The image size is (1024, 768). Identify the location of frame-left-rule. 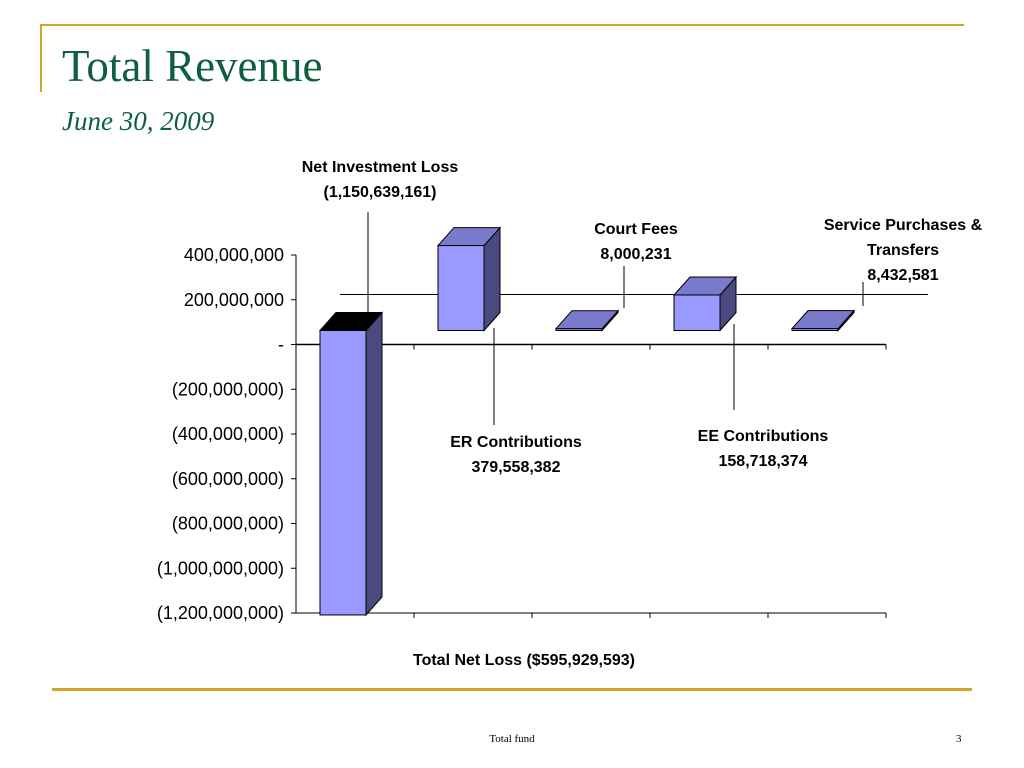
(41, 58).